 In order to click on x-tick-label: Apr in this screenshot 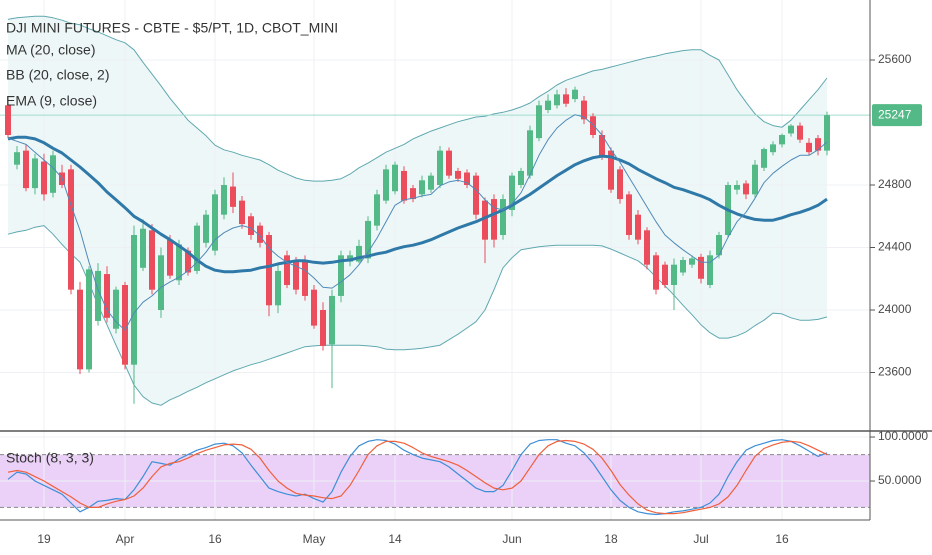, I will do `click(125, 539)`.